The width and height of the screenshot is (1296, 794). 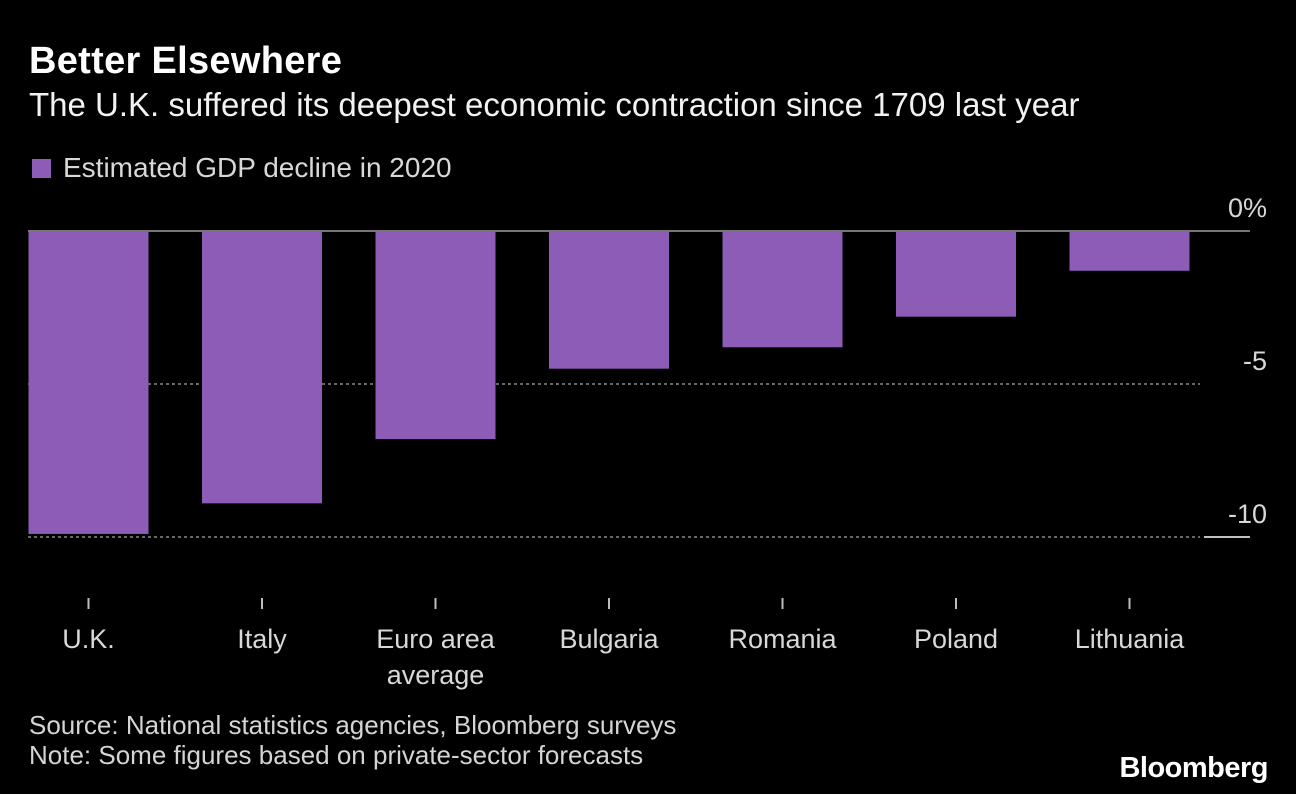 What do you see at coordinates (41, 168) in the screenshot?
I see `legend-swatch` at bounding box center [41, 168].